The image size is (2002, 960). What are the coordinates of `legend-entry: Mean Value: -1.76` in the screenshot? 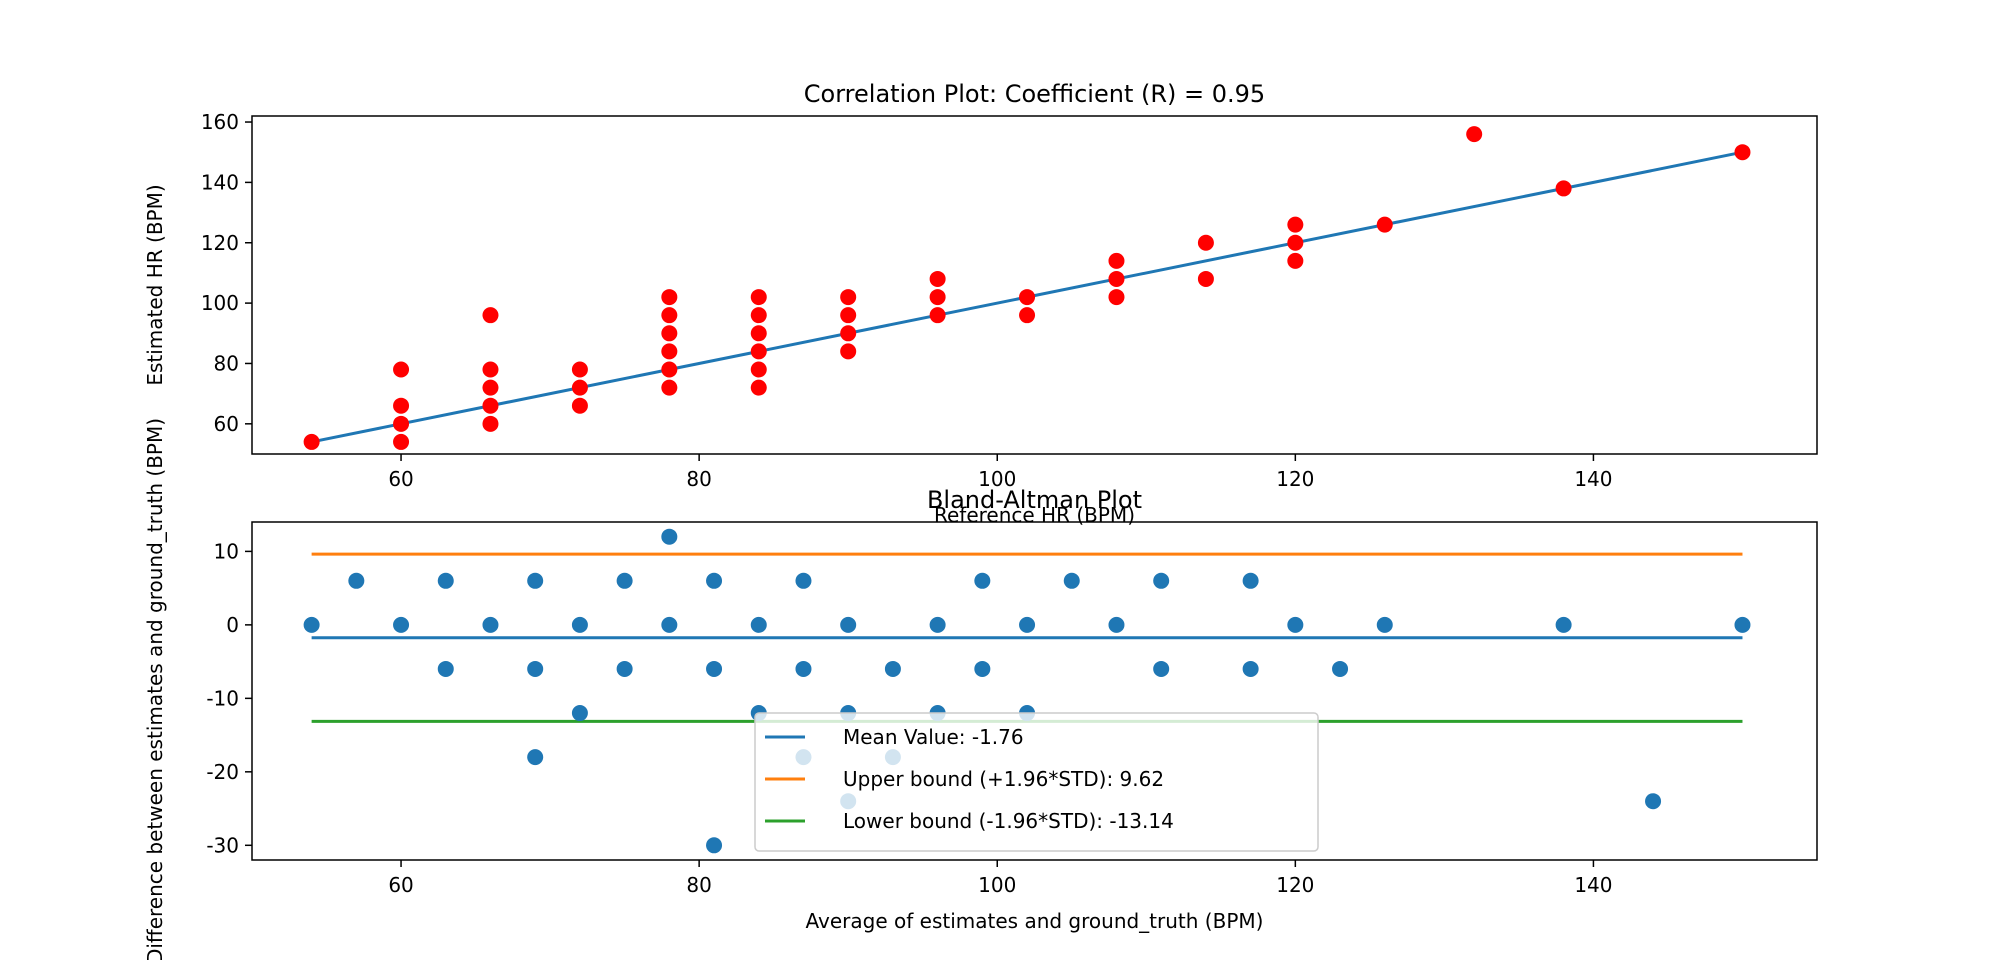 It's located at (933, 737).